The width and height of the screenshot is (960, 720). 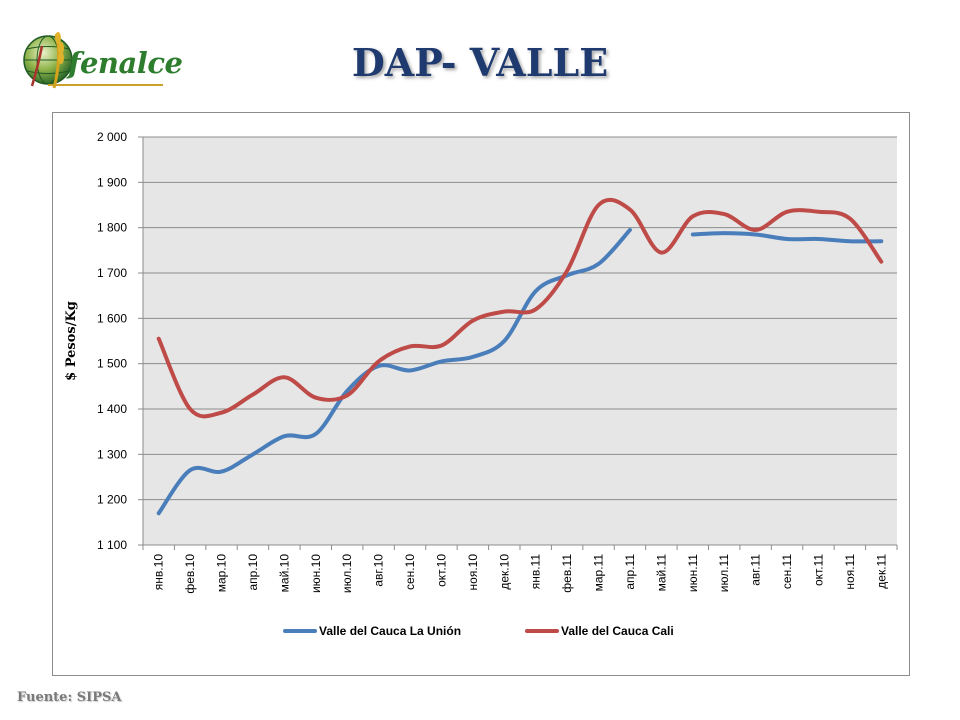 What do you see at coordinates (567, 573) in the screenshot?
I see `x-tick-label: фев.11` at bounding box center [567, 573].